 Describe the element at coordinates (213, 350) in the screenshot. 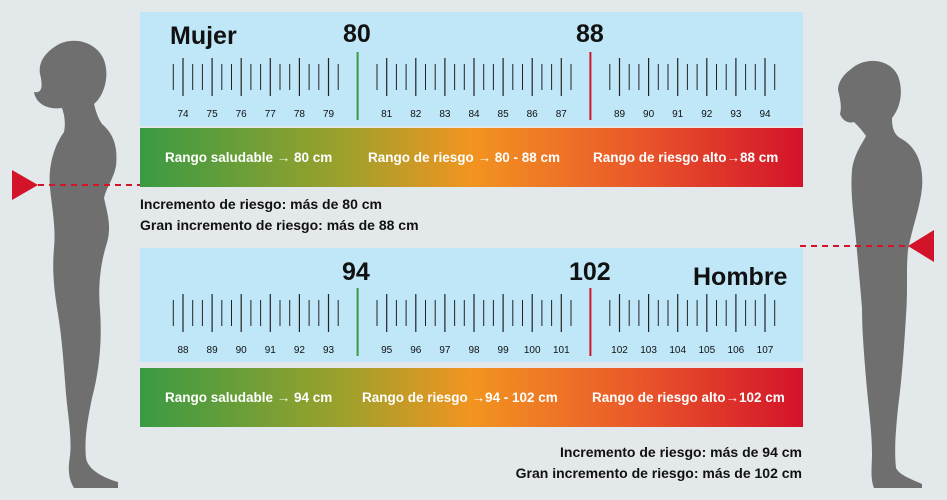

I see `man-tick-label: 89` at that location.